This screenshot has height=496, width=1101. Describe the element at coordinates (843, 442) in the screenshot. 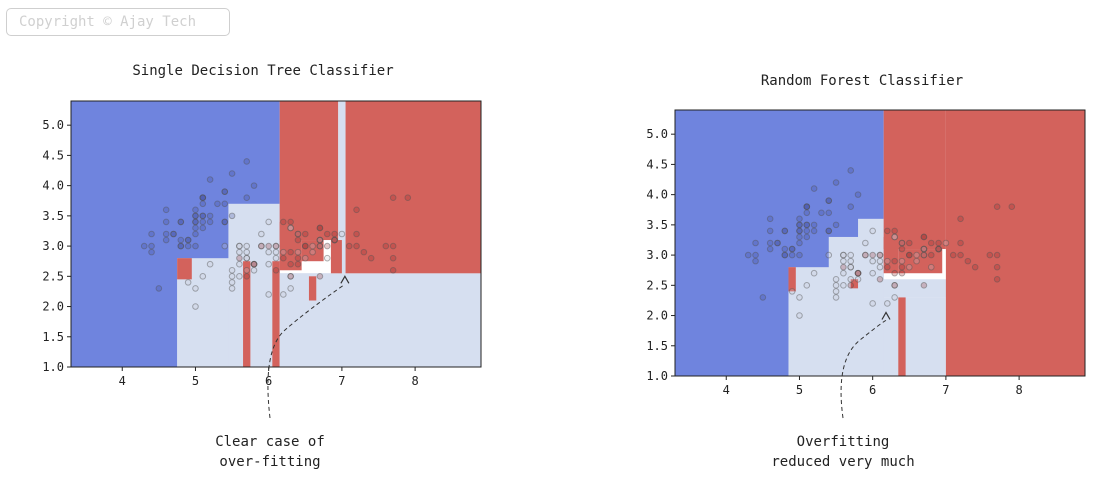

I see `reduced-annotation-line-1: Overfitting` at that location.